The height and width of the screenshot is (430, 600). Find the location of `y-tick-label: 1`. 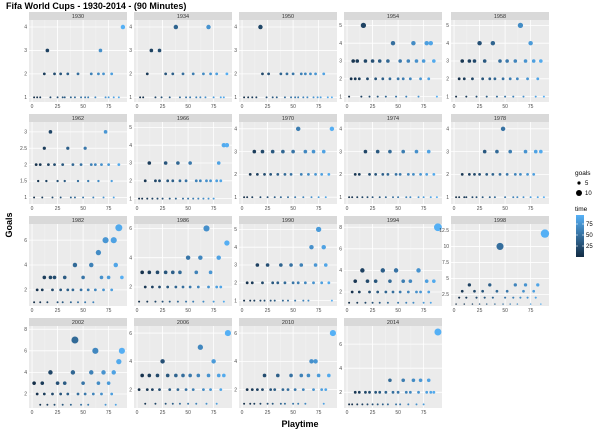

y-tick-label: 1 is located at coordinates (340, 97).